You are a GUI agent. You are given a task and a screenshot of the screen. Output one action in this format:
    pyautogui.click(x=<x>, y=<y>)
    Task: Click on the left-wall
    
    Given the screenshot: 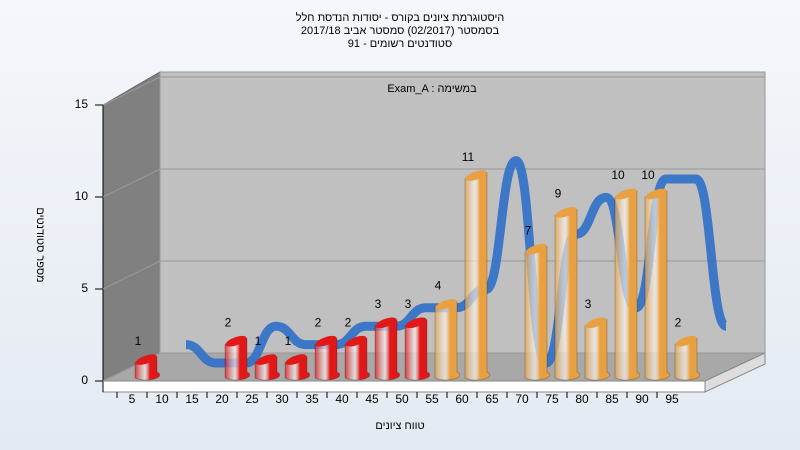 What is the action you would take?
    pyautogui.click(x=131, y=226)
    